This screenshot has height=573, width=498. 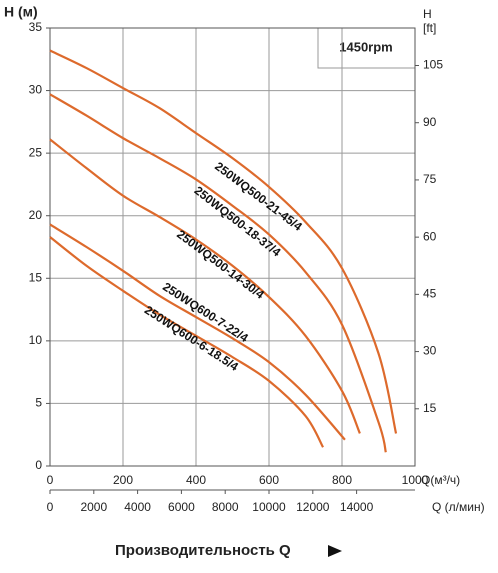 What do you see at coordinates (342, 480) in the screenshot?
I see `x-tick-label: 800` at bounding box center [342, 480].